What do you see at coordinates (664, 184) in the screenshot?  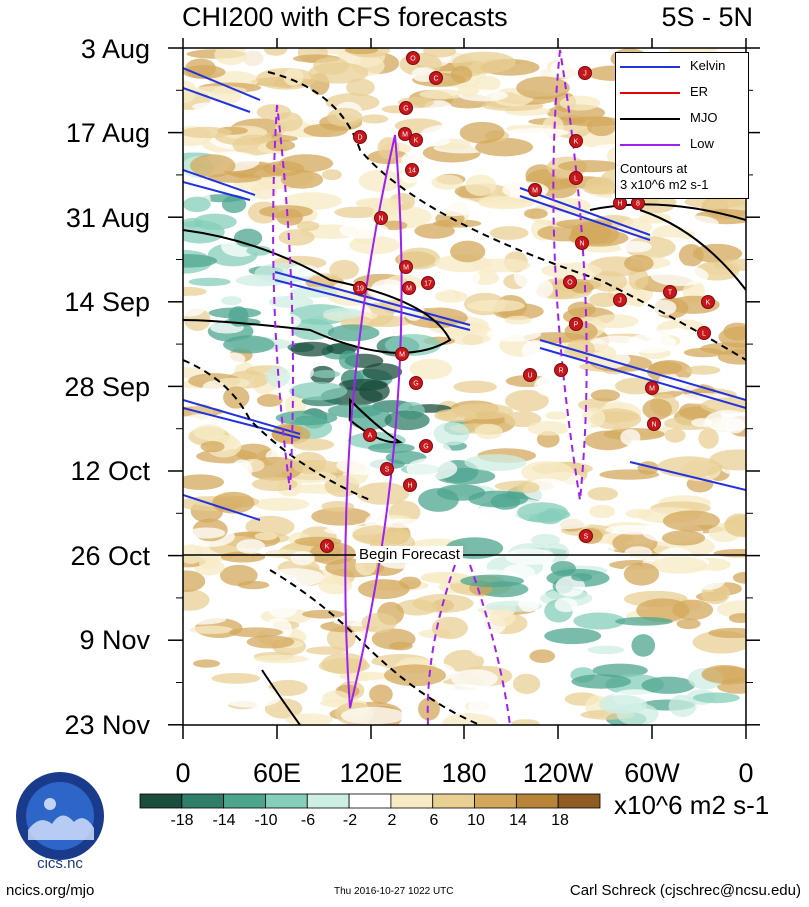 I see `contour-note-line: 3 x10^6 m2 s-1` at bounding box center [664, 184].